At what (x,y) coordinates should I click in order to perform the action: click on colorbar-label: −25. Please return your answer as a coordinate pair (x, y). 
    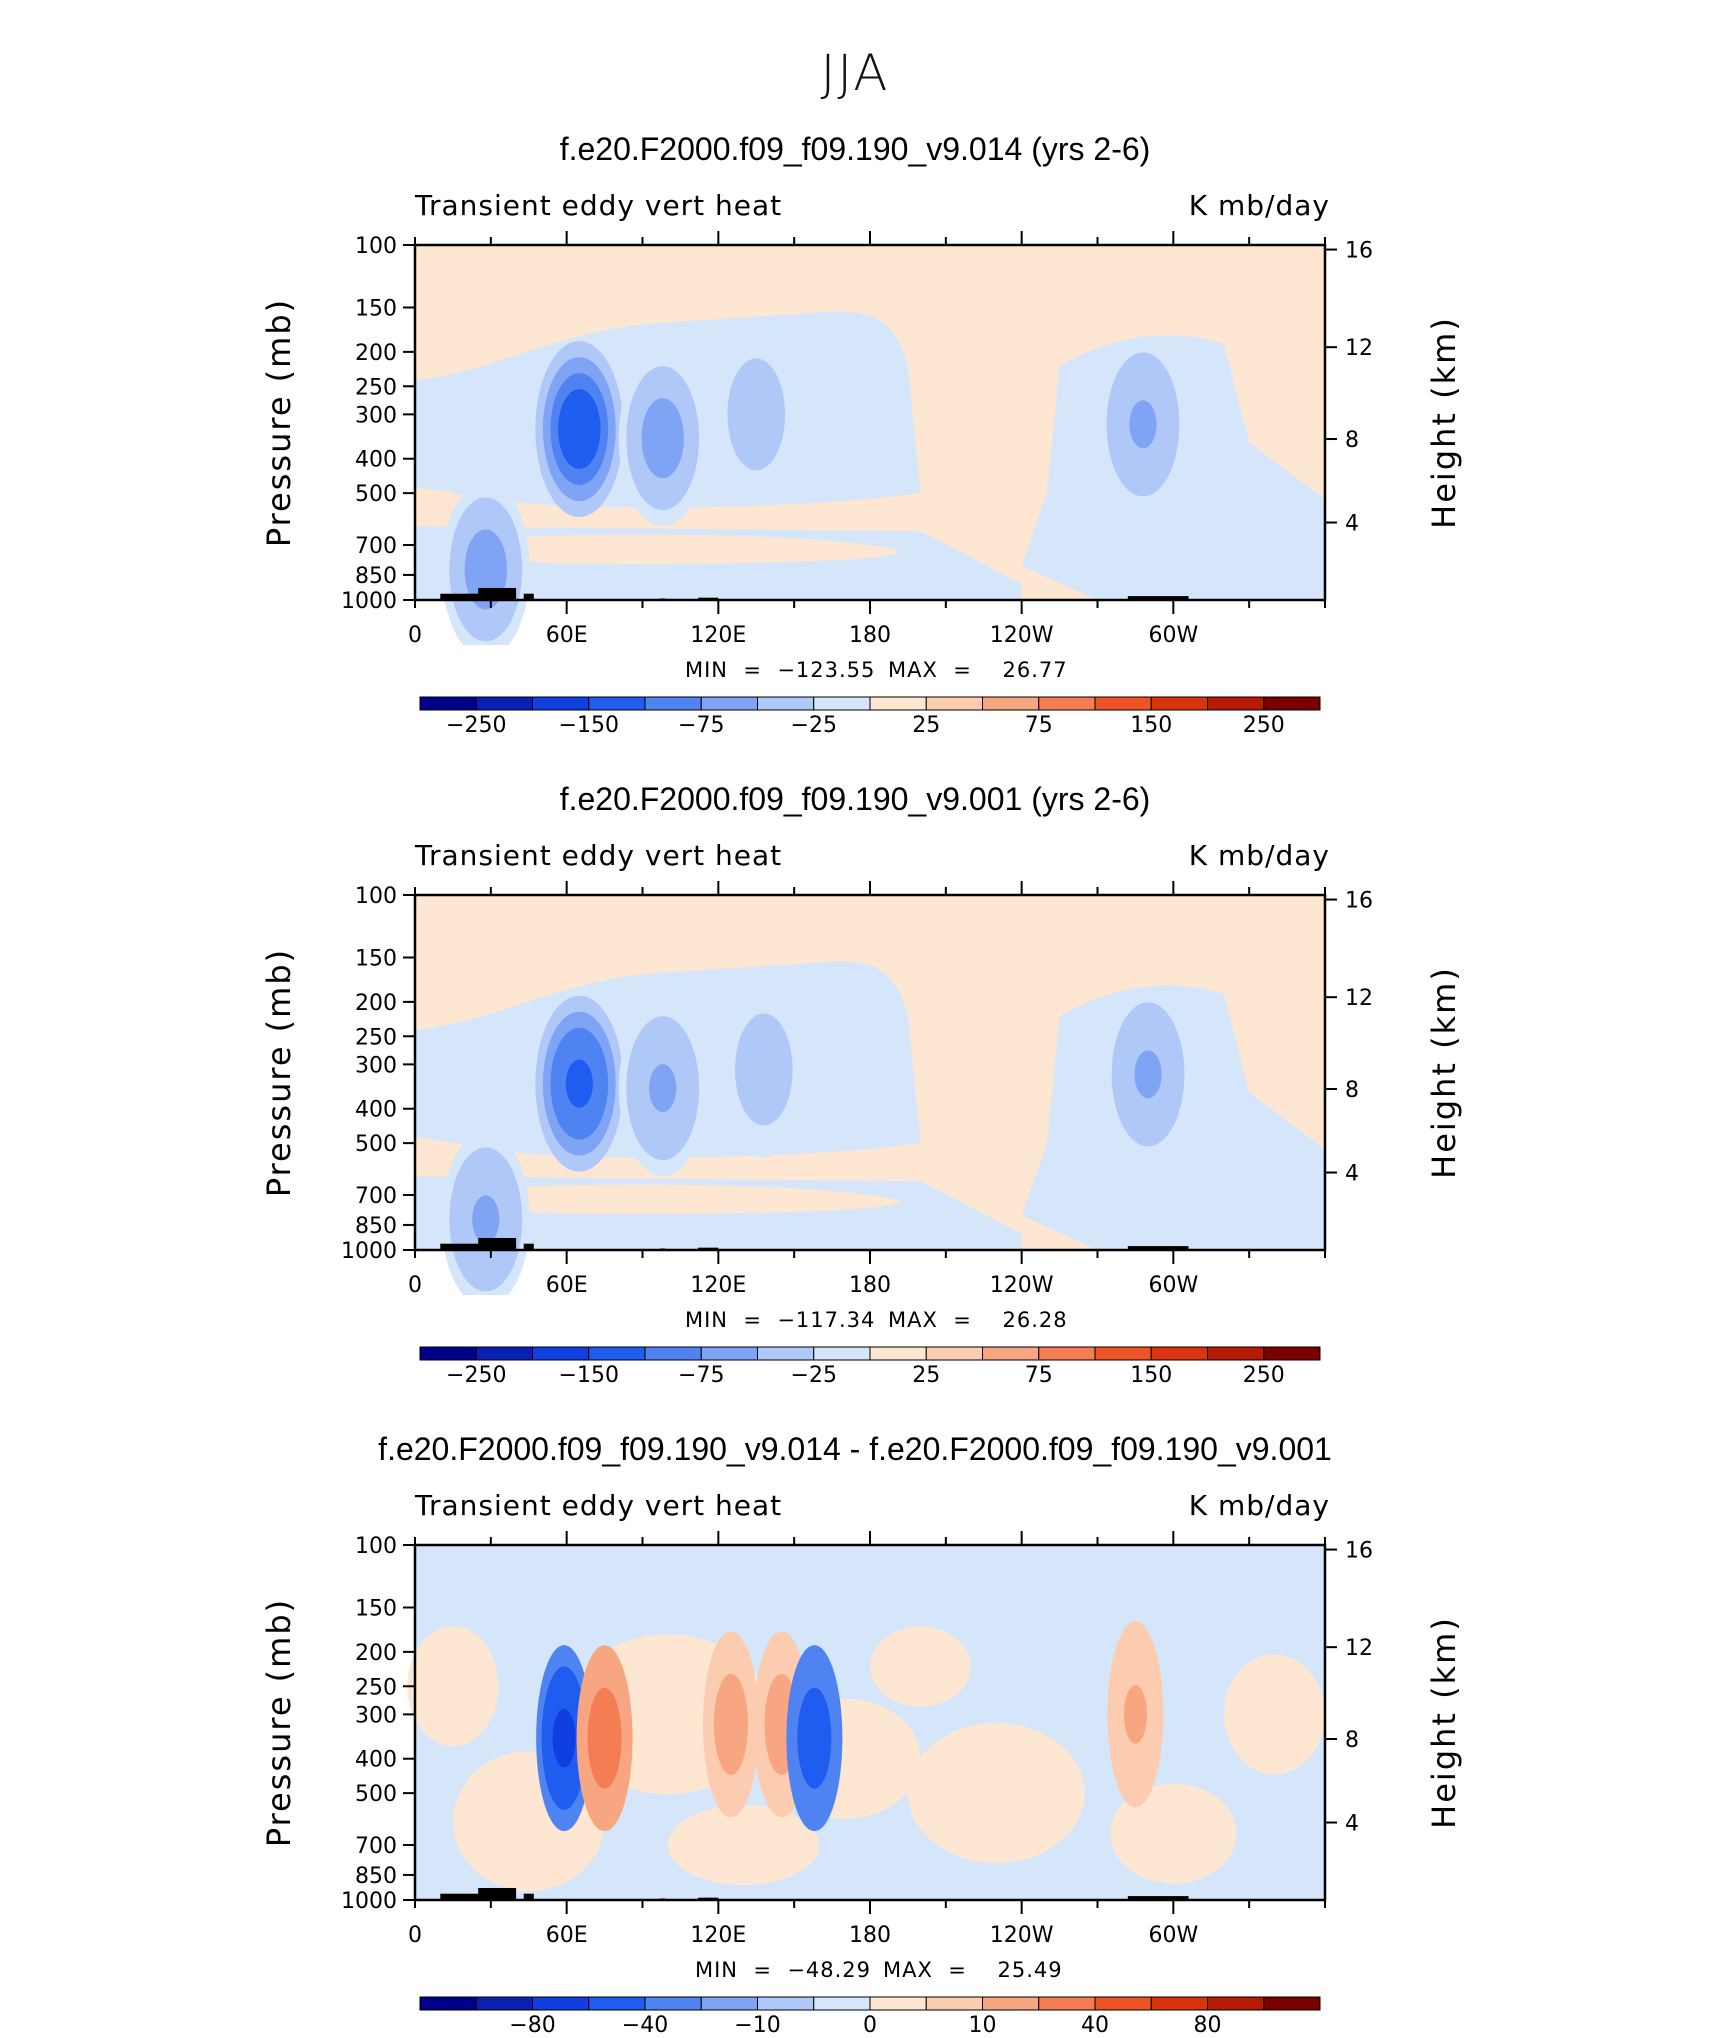
    Looking at the image, I should click on (814, 1375).